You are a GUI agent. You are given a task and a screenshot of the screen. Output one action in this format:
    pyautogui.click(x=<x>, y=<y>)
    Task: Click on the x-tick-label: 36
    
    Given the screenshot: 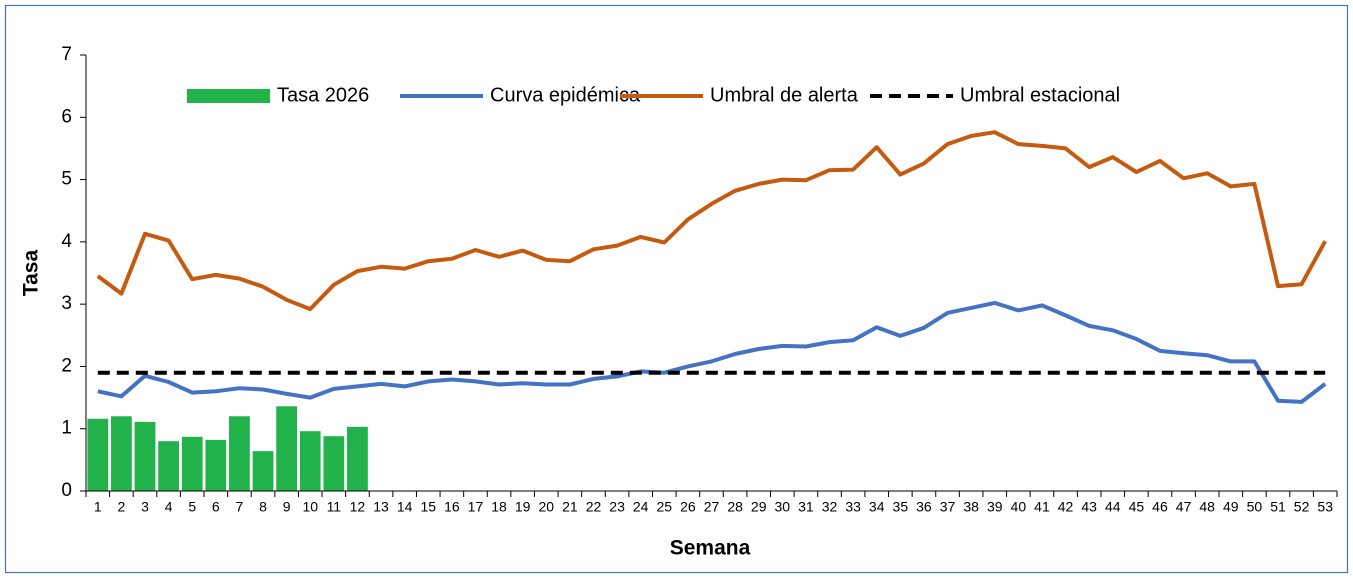 What is the action you would take?
    pyautogui.click(x=924, y=507)
    